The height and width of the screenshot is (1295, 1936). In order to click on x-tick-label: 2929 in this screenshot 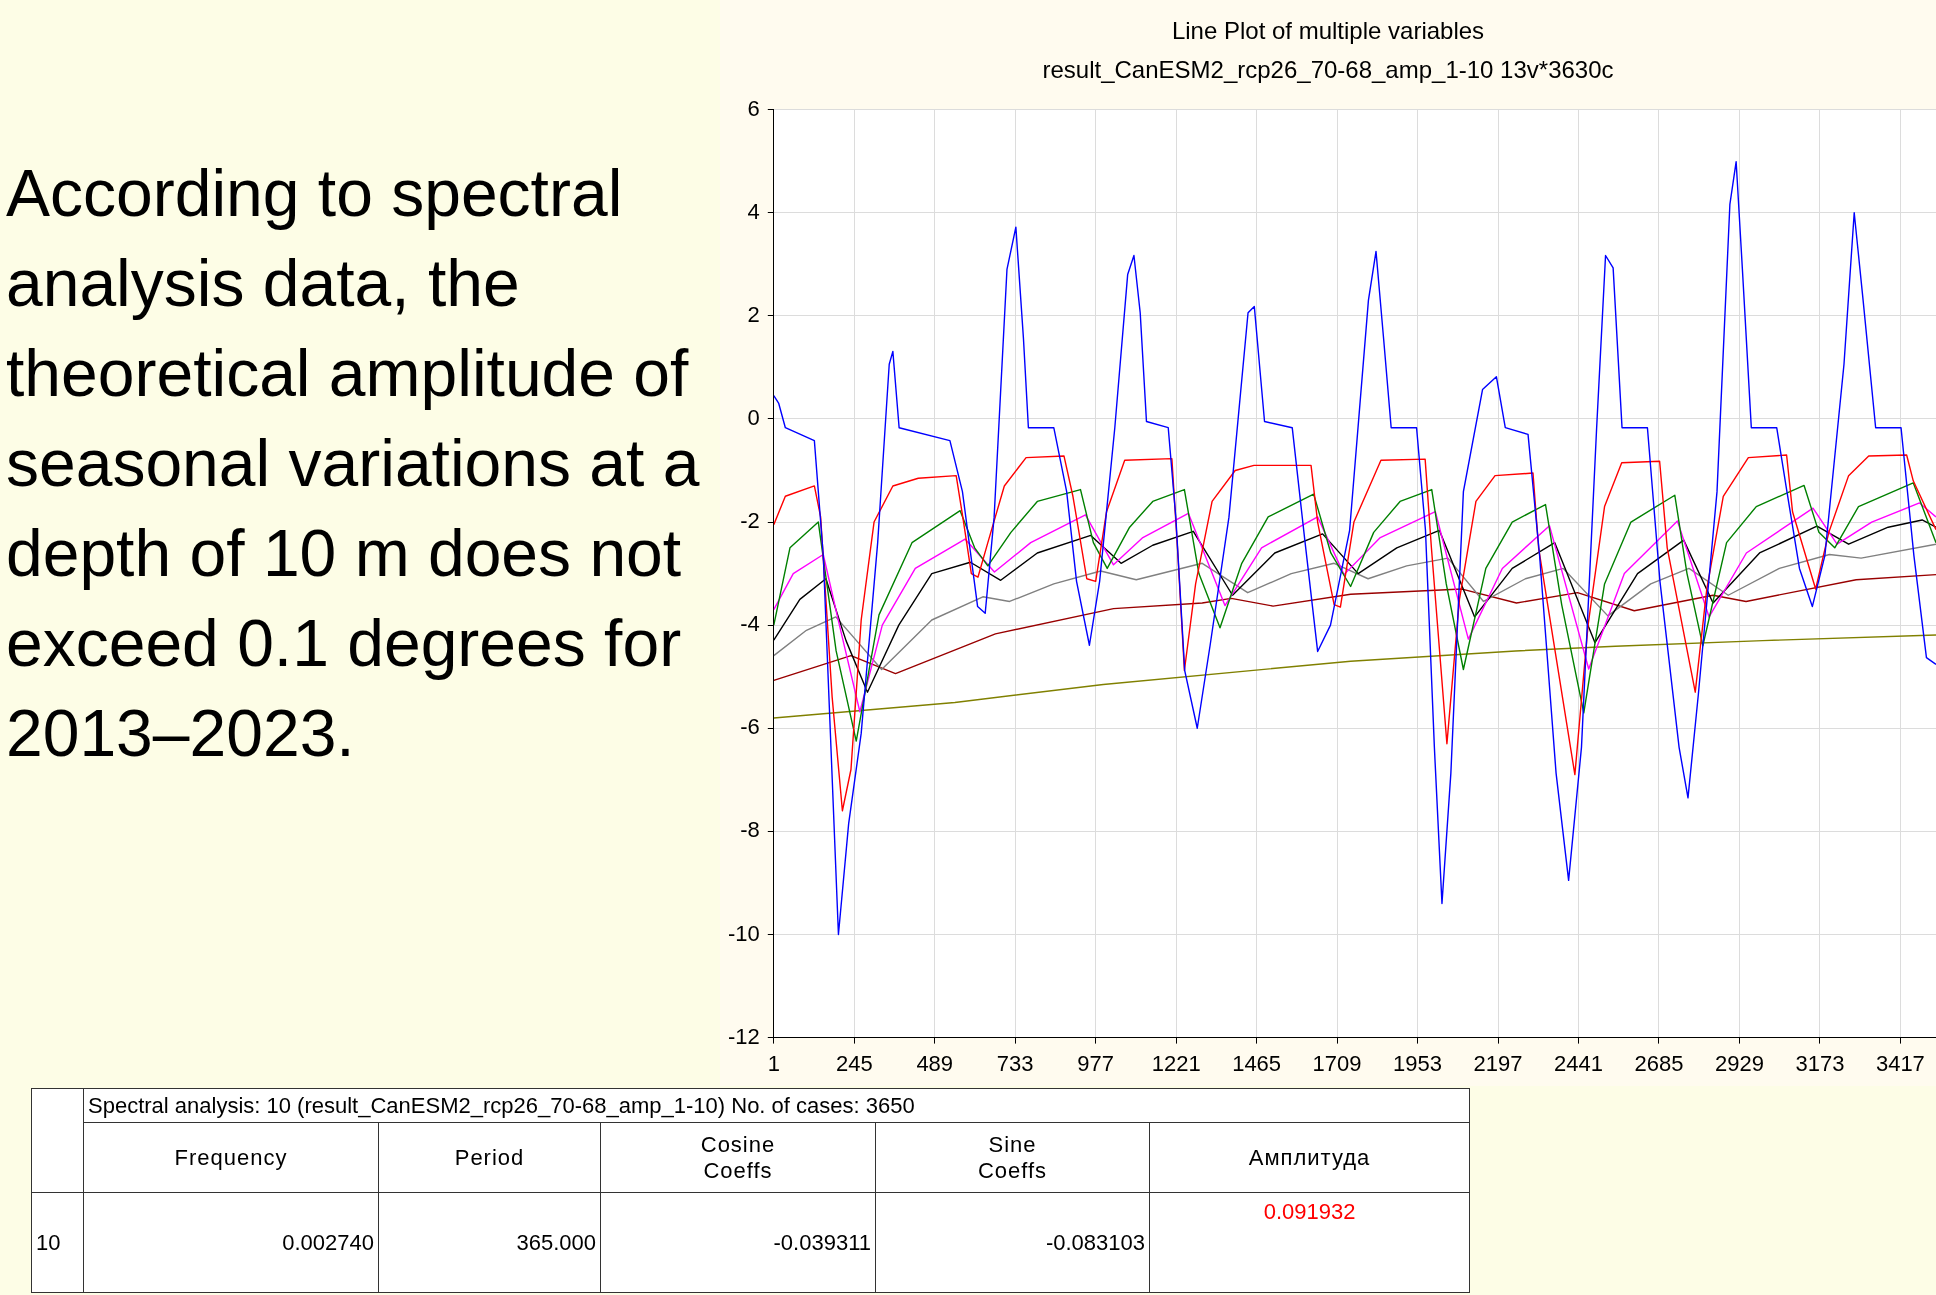, I will do `click(1739, 1063)`.